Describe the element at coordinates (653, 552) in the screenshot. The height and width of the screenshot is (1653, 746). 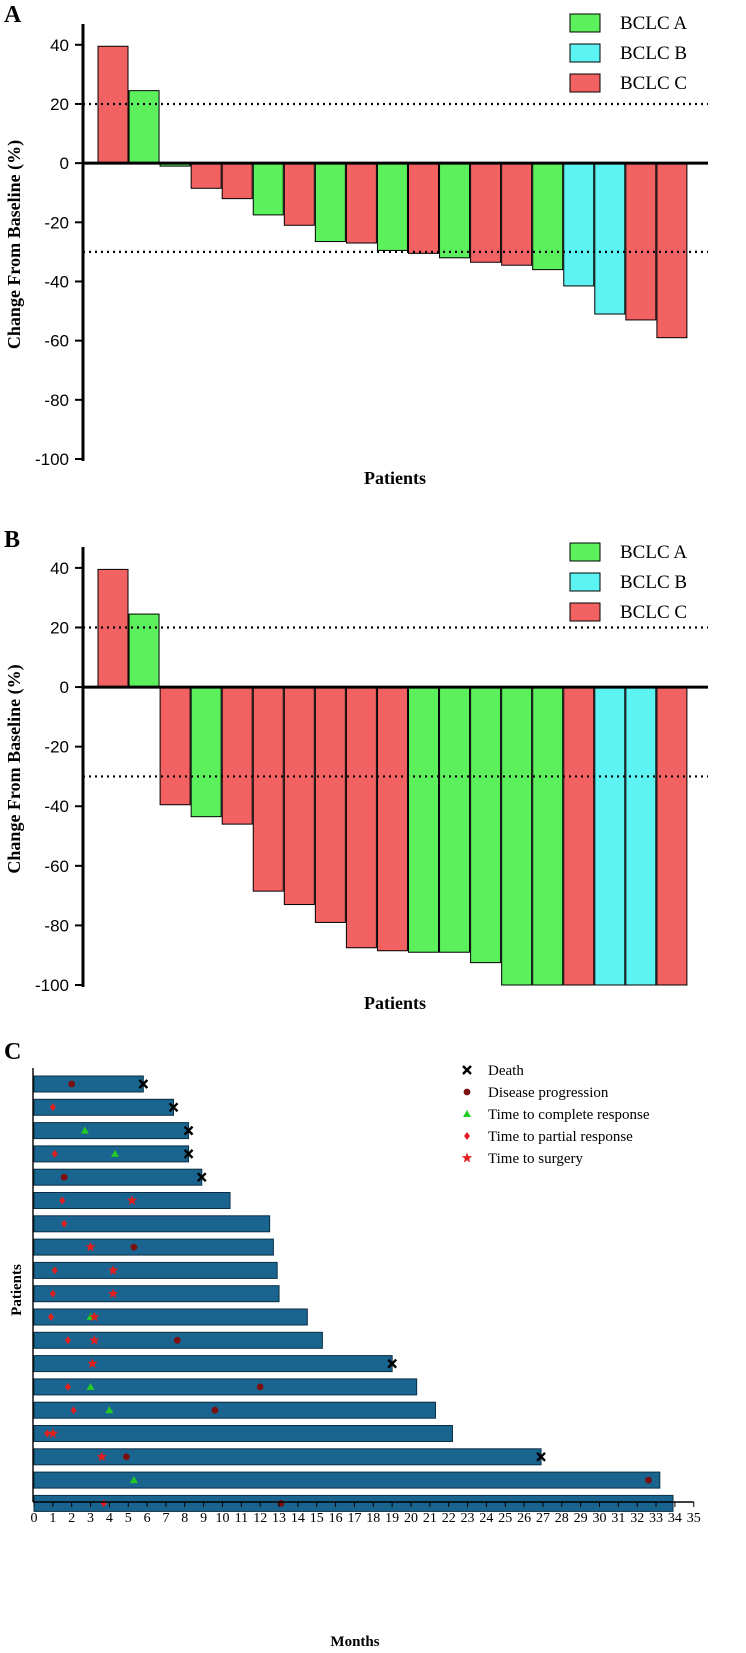
I see `legend-label: BCLC A` at that location.